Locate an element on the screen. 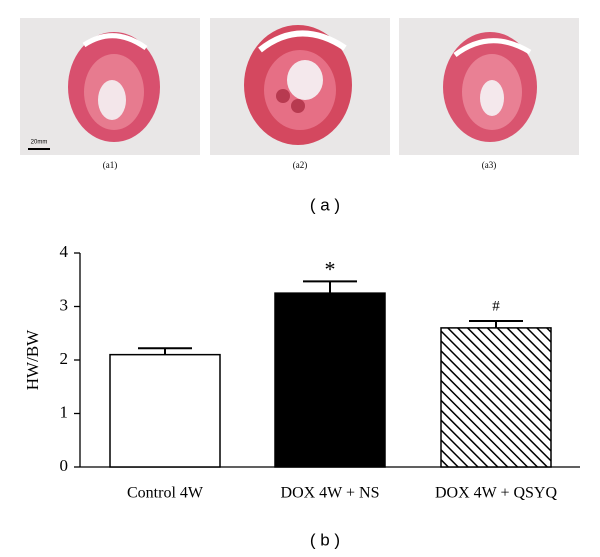  panel-caption: ( b ) is located at coordinates (325, 539).